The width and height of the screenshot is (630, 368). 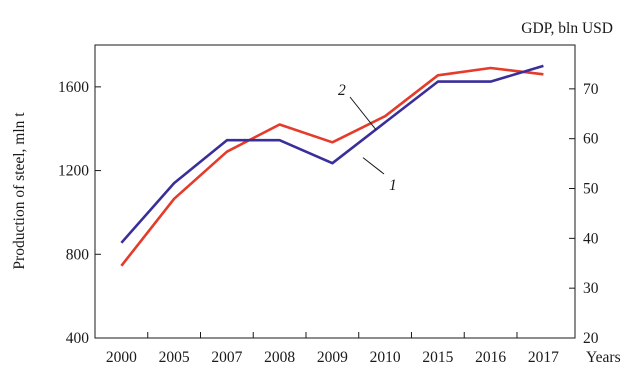 What do you see at coordinates (78, 338) in the screenshot?
I see `left-tick-label: 400` at bounding box center [78, 338].